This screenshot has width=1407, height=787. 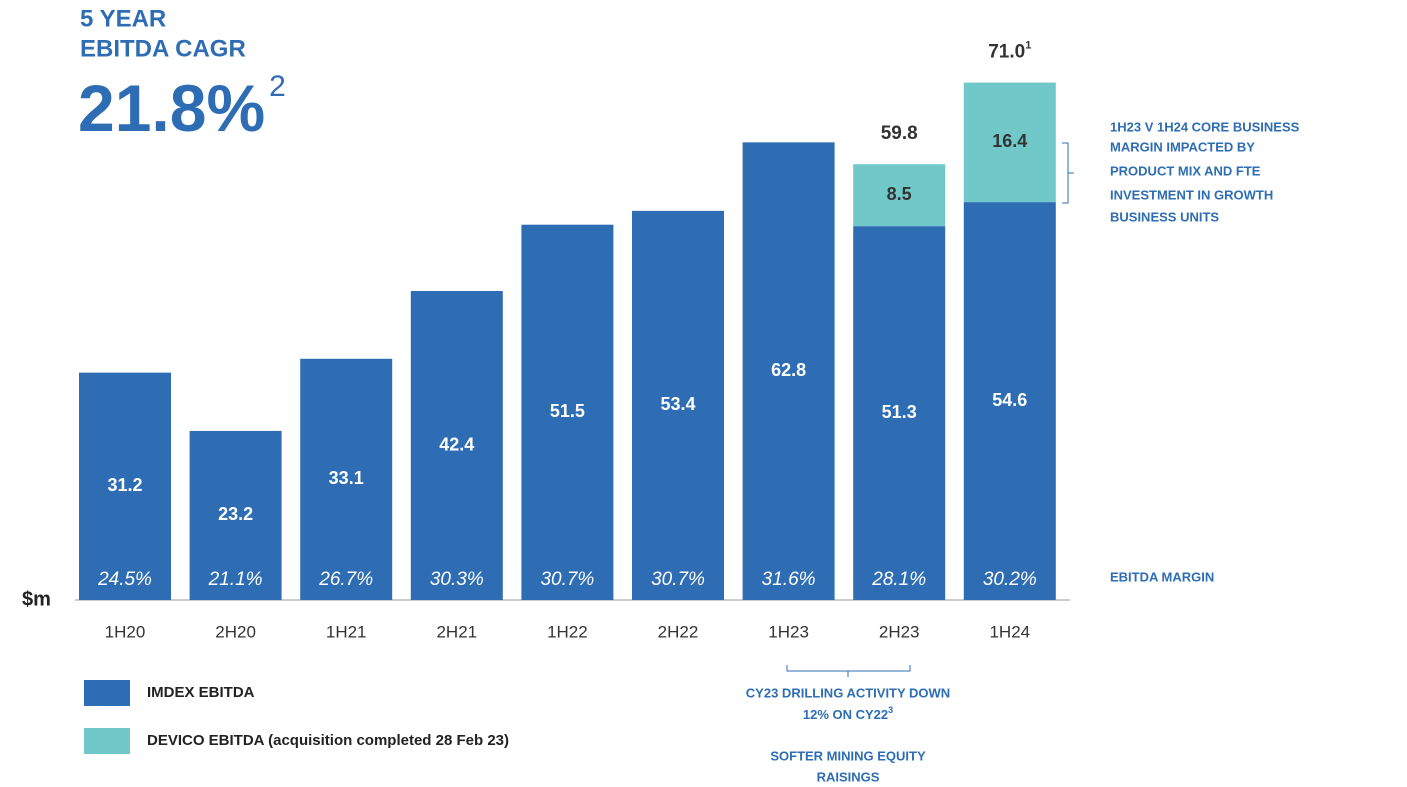 What do you see at coordinates (848, 692) in the screenshot?
I see `annotation-line: CY23 DRILLING ACTIVITY DOWN` at bounding box center [848, 692].